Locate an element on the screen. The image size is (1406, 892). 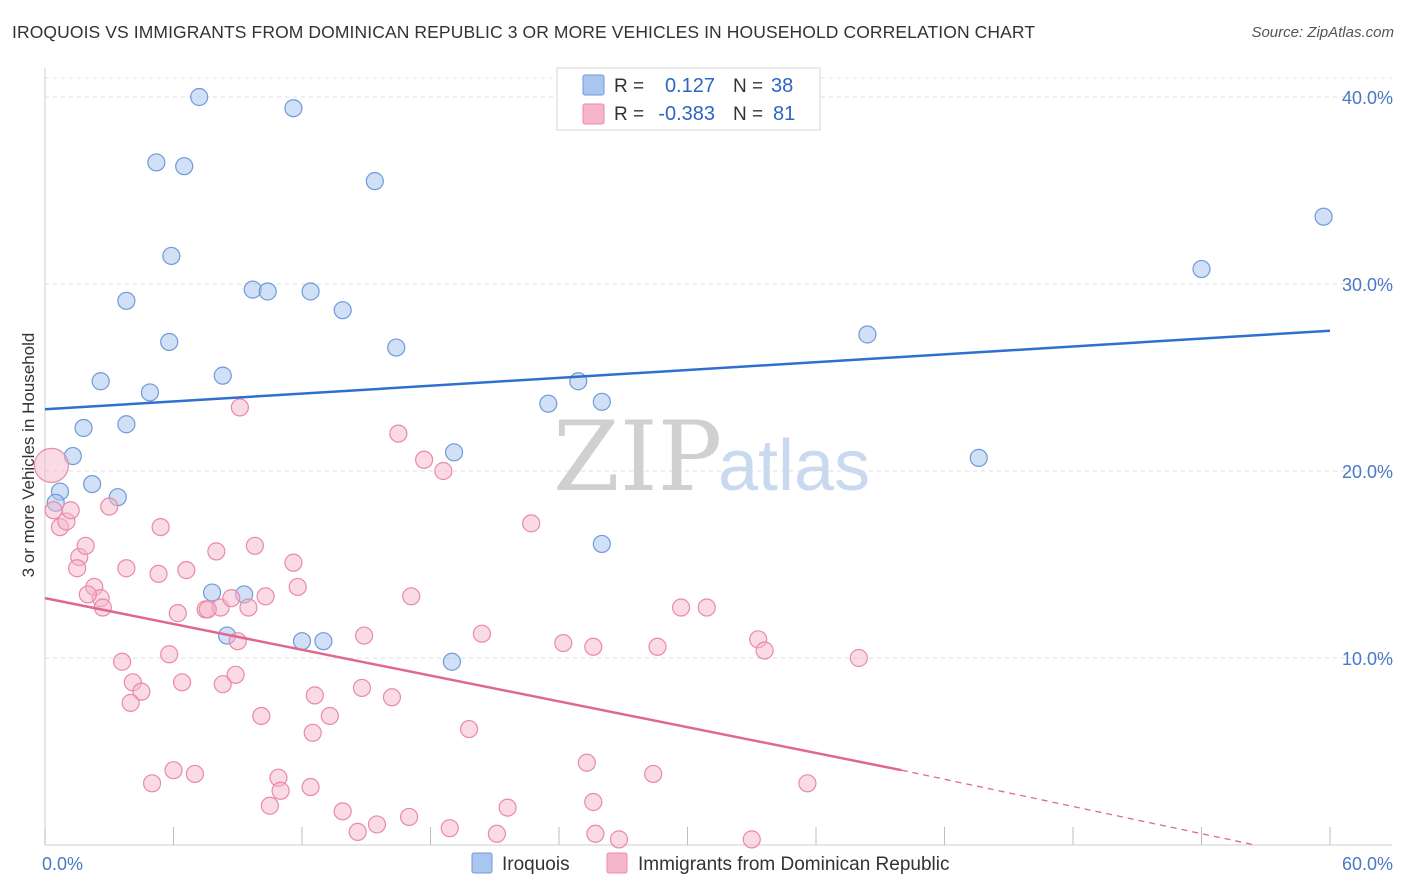
y-tick-label: 10.0% is located at coordinates (1367, 659).